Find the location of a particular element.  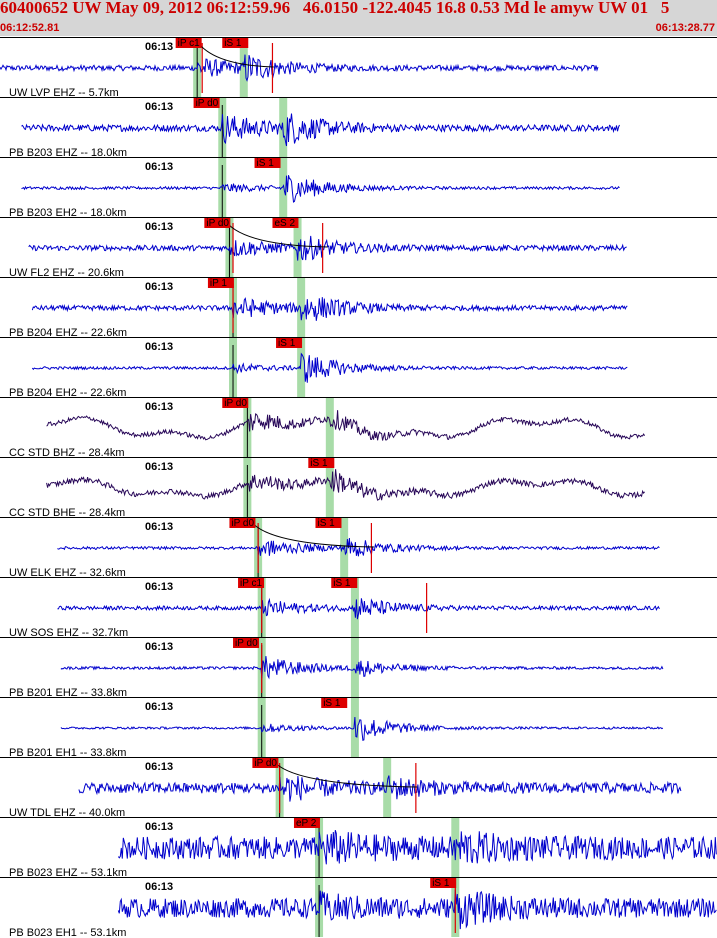

end-time-label: 06:13:28.77 is located at coordinates (685, 28).